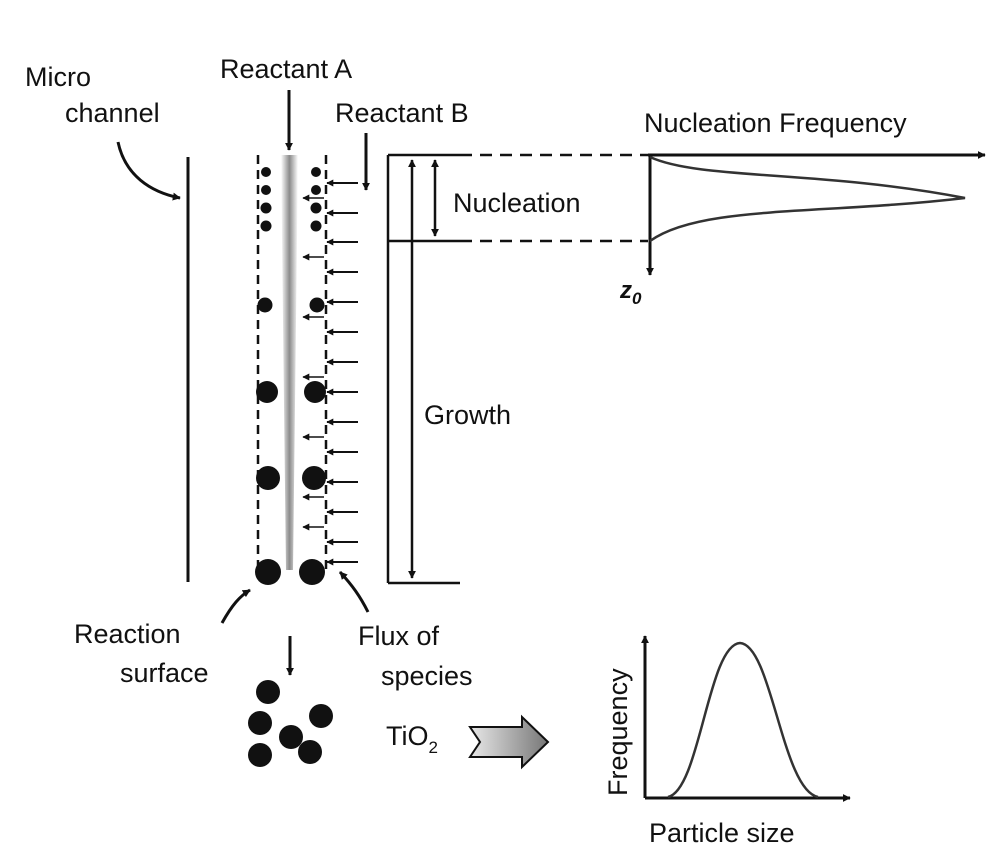 Image resolution: width=1003 pixels, height=852 pixels. I want to click on yields-arrow, so click(509, 742).